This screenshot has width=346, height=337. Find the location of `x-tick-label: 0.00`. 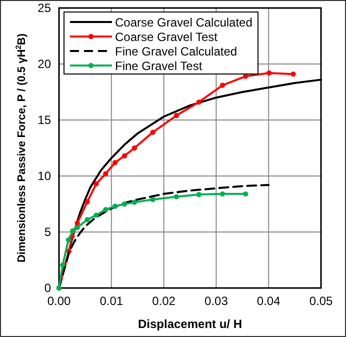

x-tick-label: 0.00 is located at coordinates (59, 301).